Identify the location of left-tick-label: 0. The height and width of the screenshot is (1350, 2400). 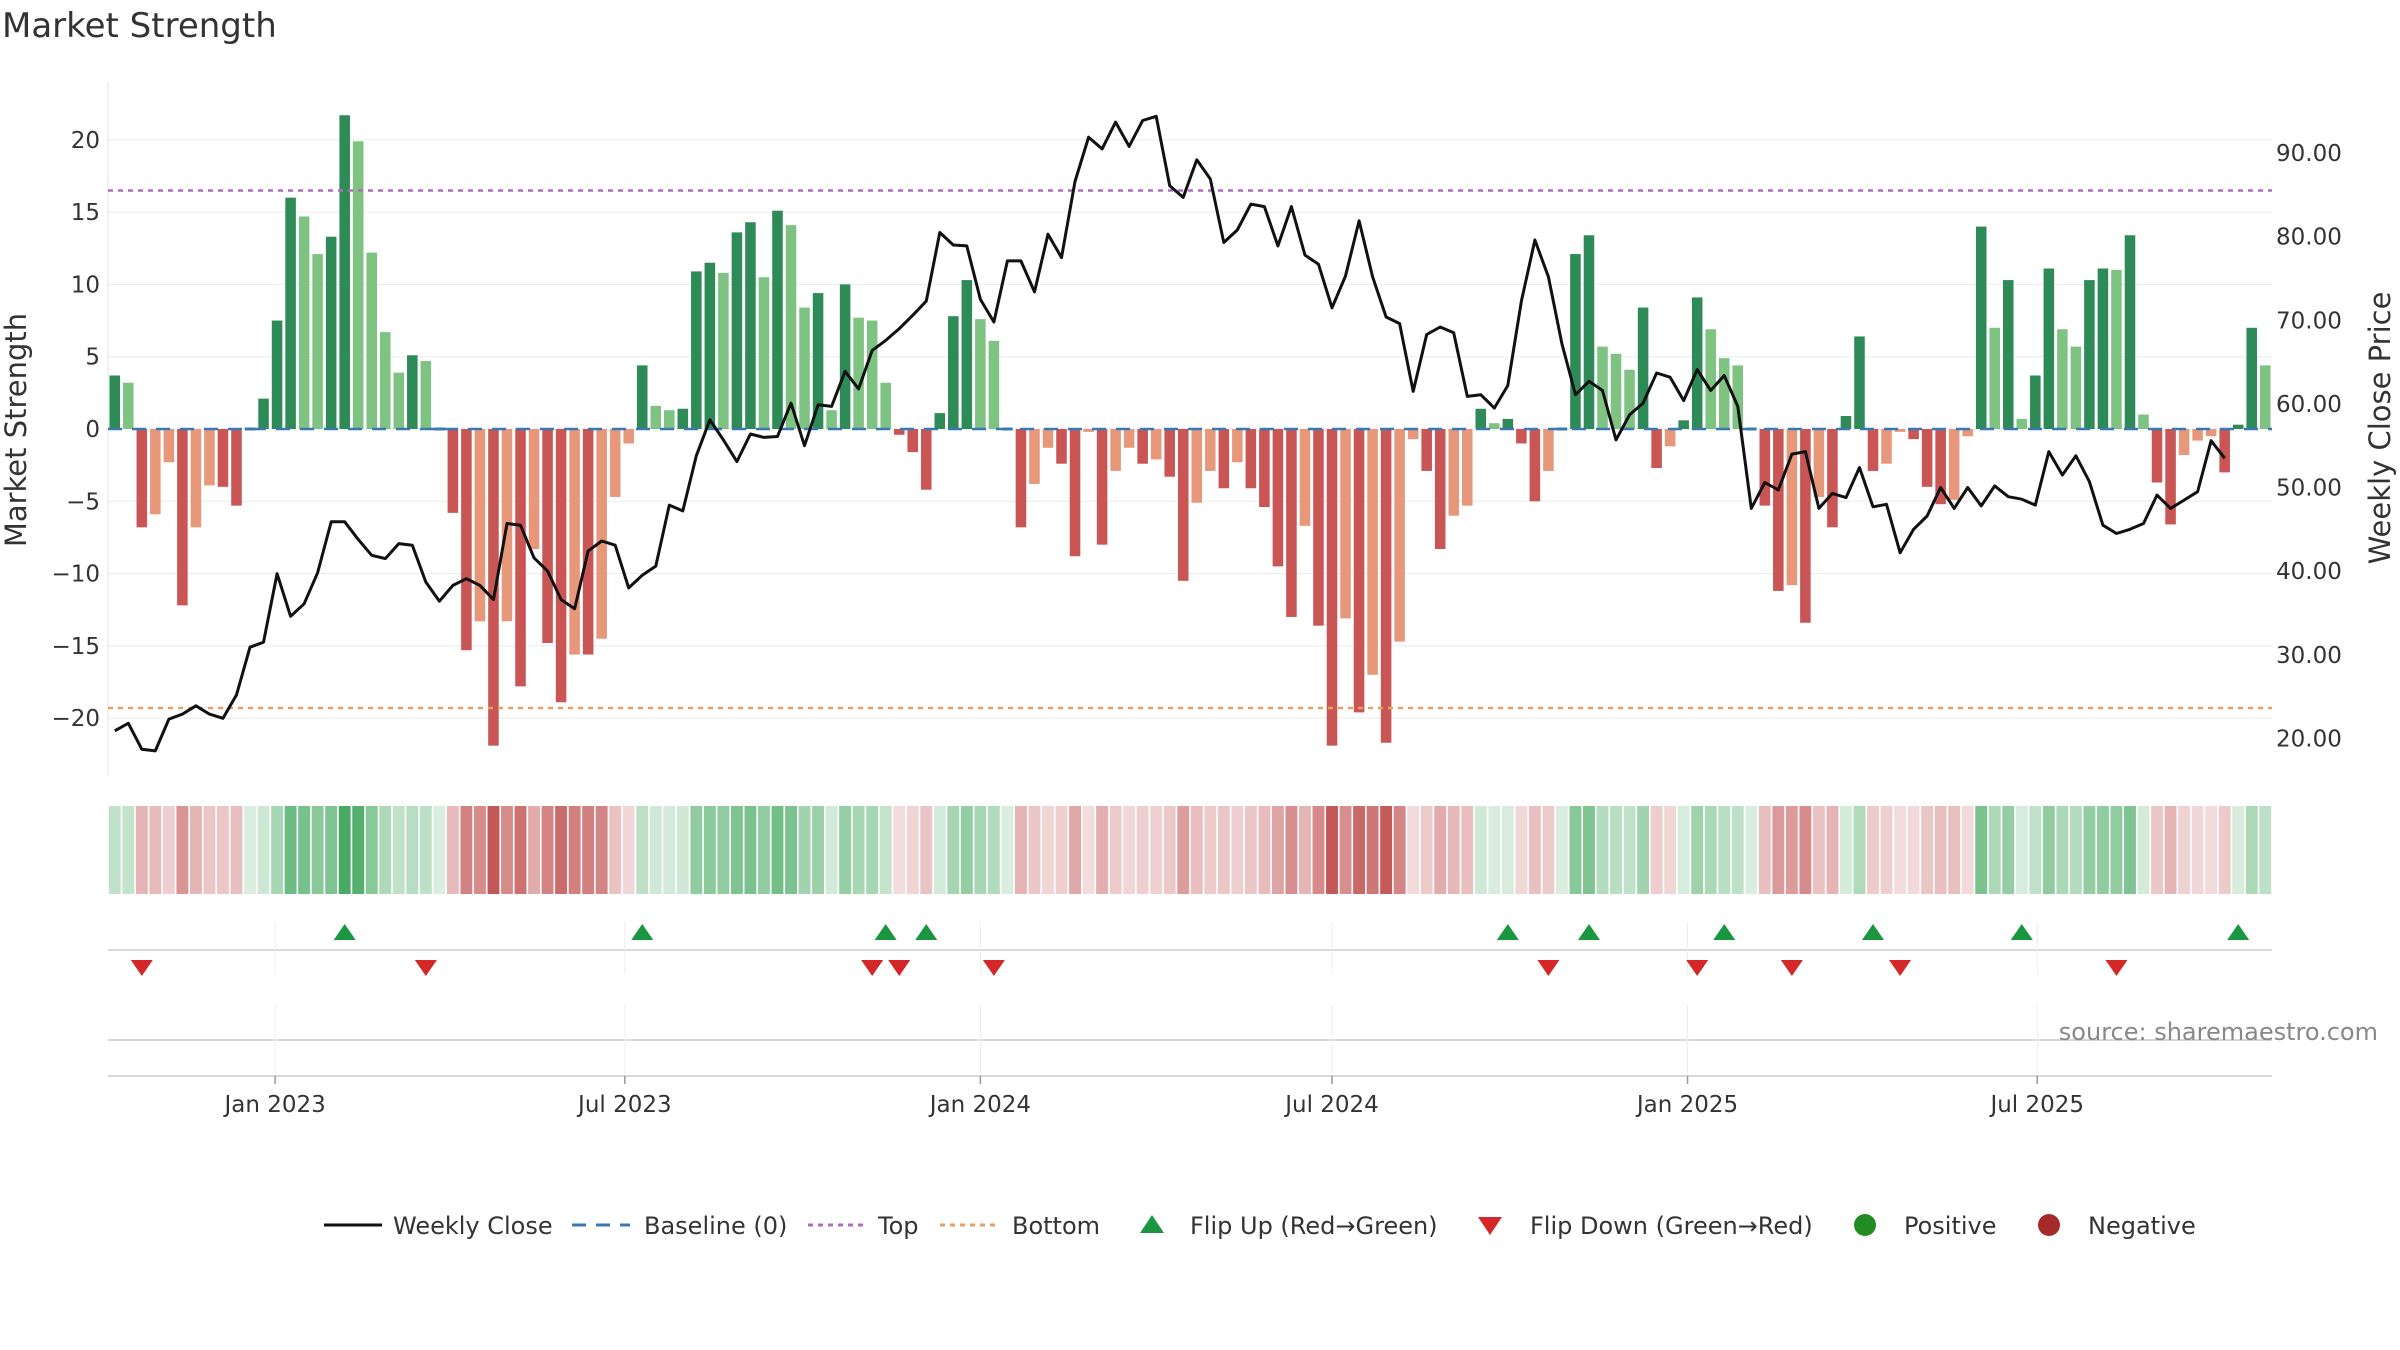
(92, 430).